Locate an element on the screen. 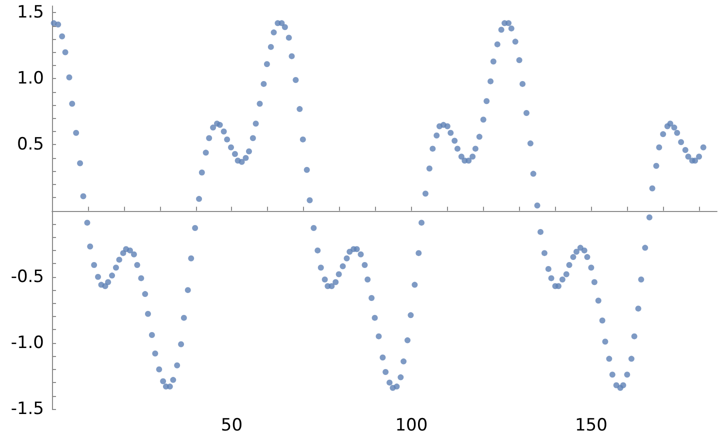 The width and height of the screenshot is (720, 434). x-tick-label: 100 is located at coordinates (411, 425).